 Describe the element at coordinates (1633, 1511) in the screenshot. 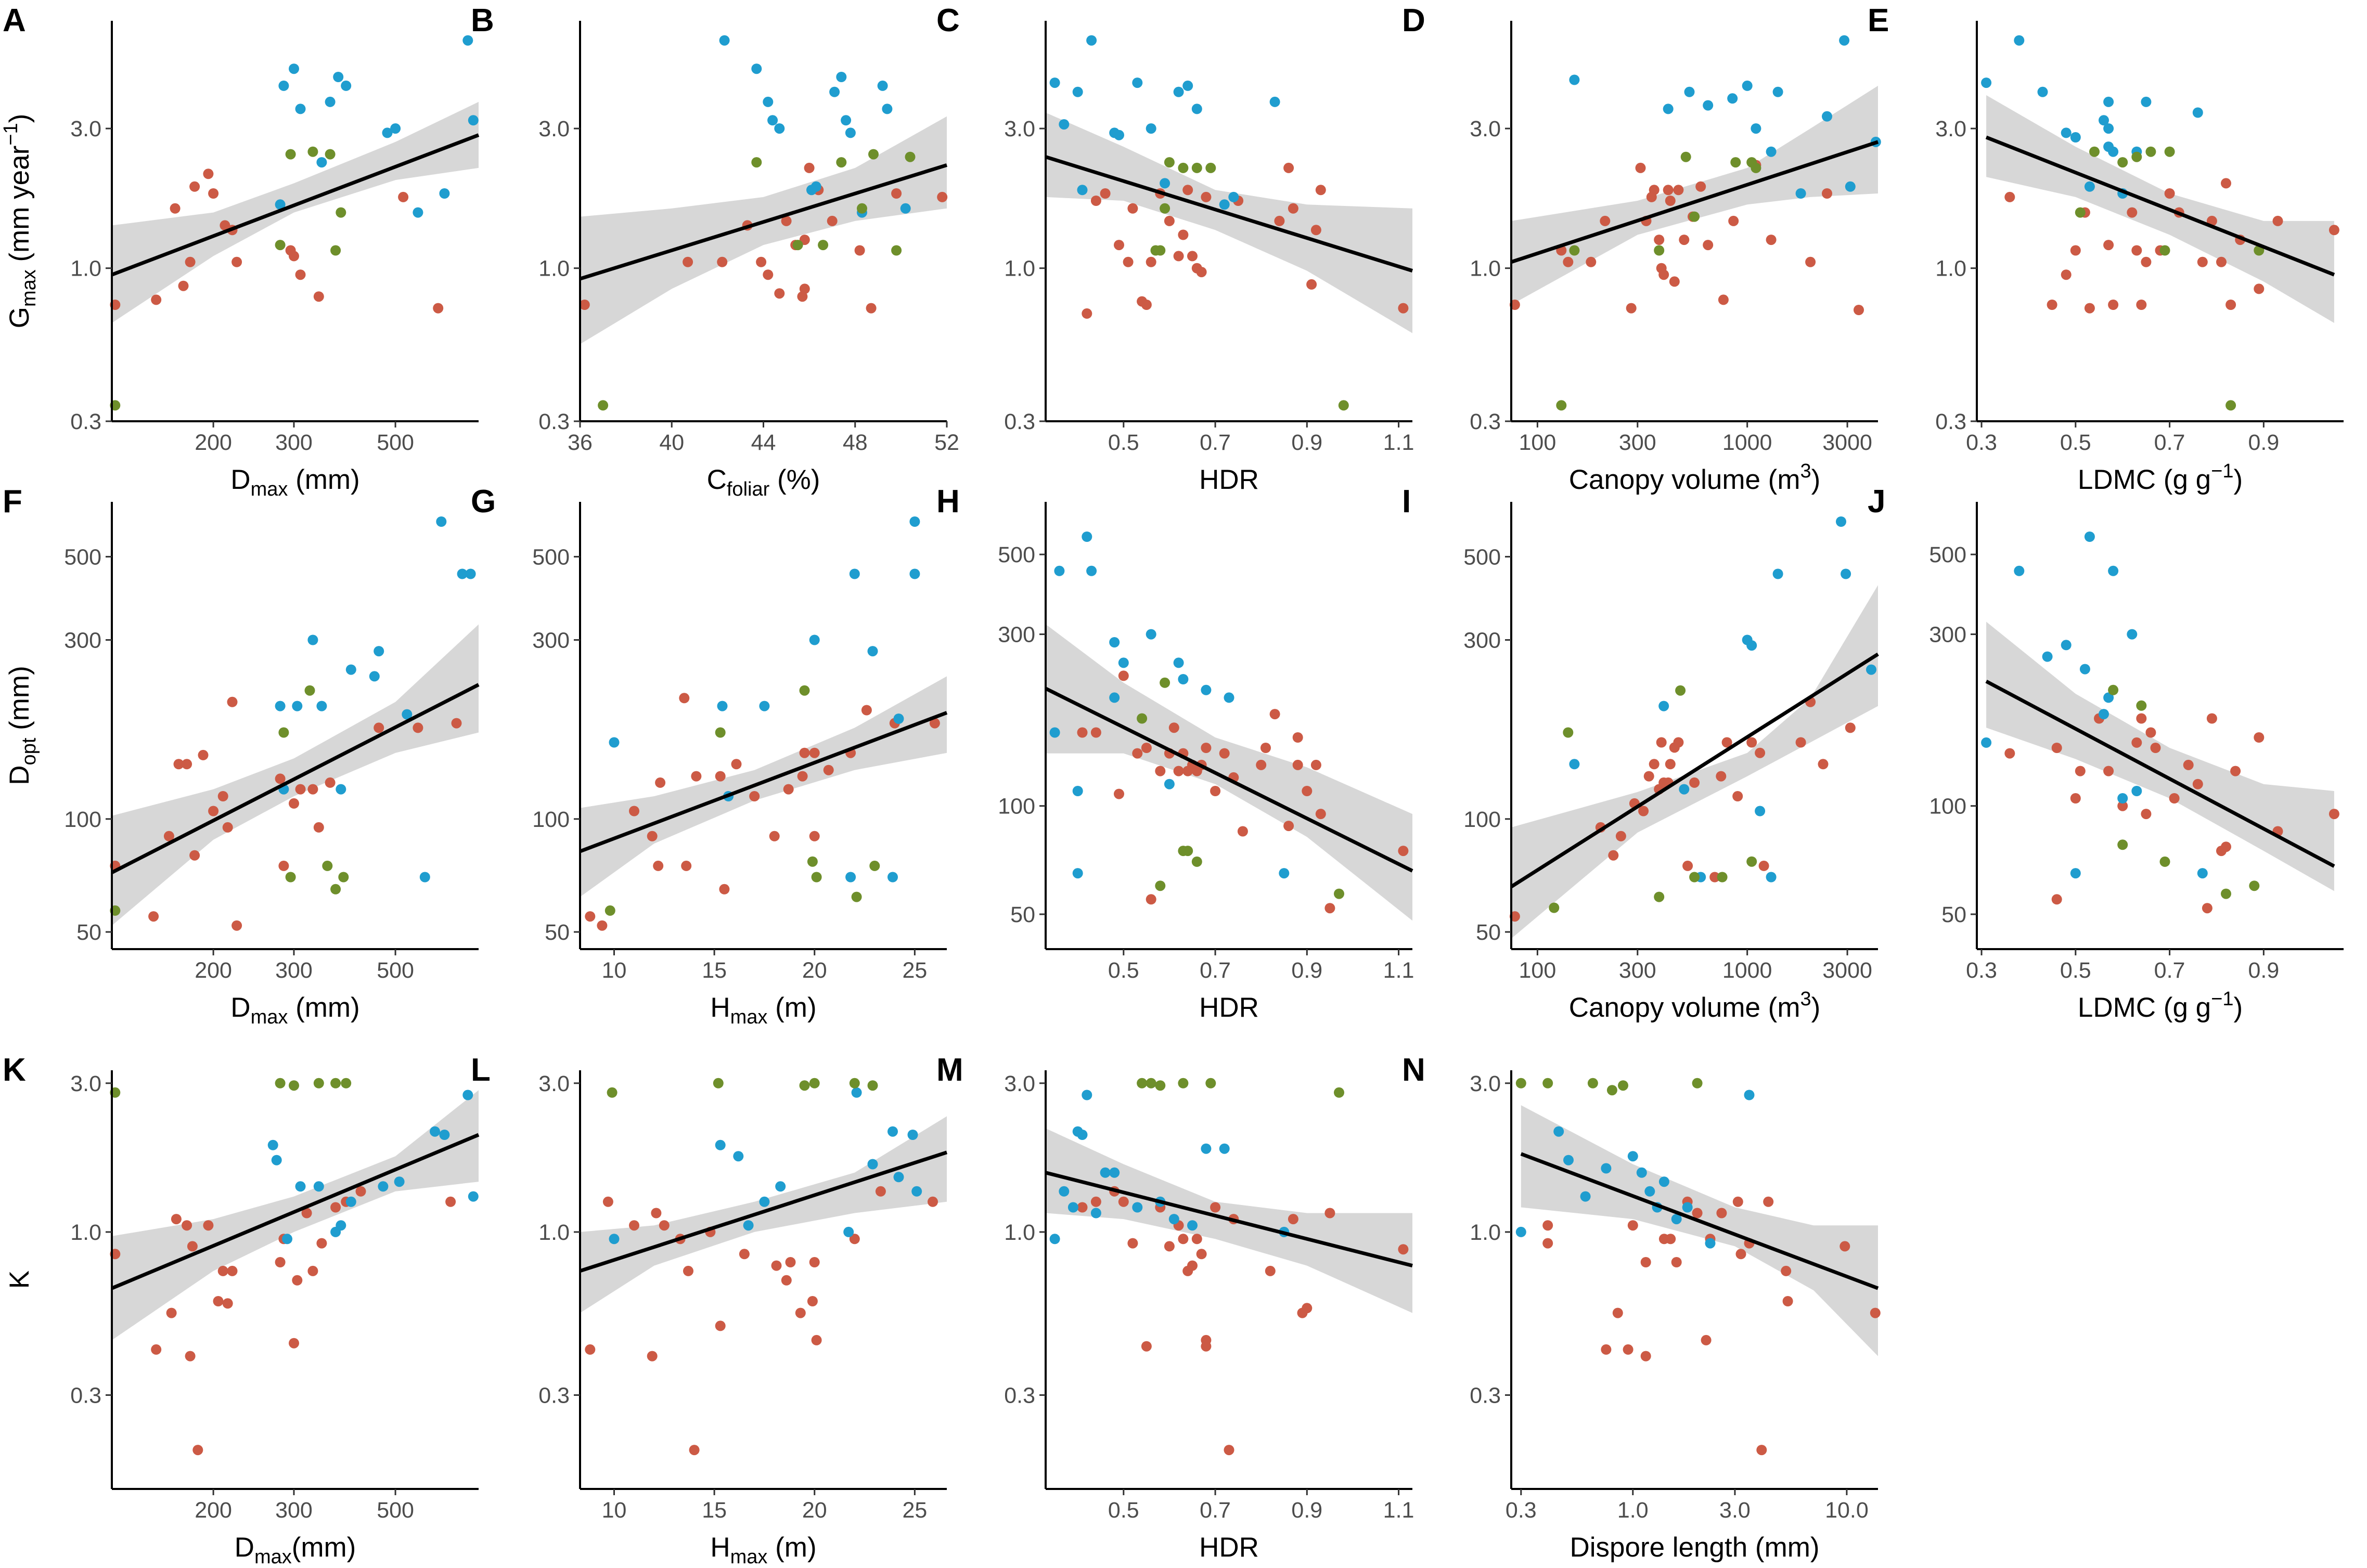

I see `x-tick-label: 1.0` at that location.